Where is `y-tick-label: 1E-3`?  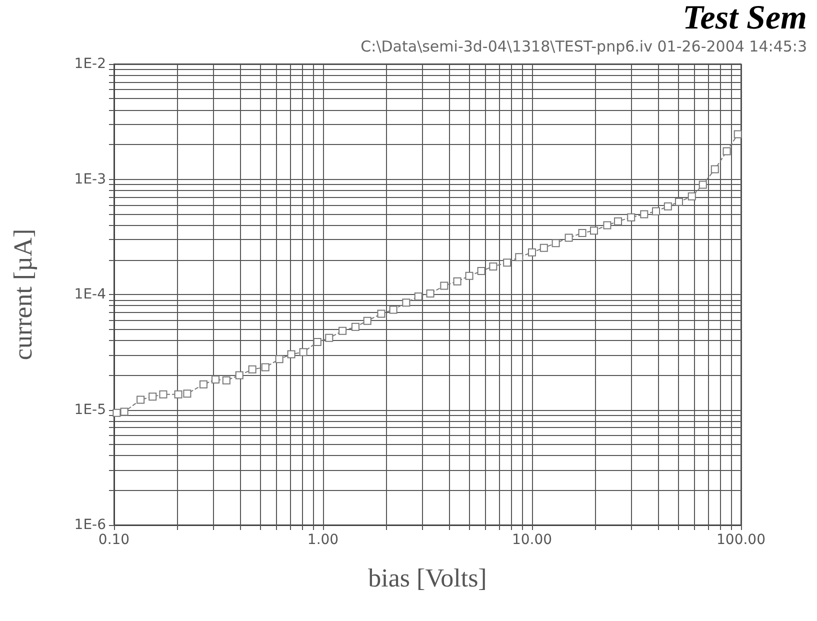
y-tick-label: 1E-3 is located at coordinates (90, 179).